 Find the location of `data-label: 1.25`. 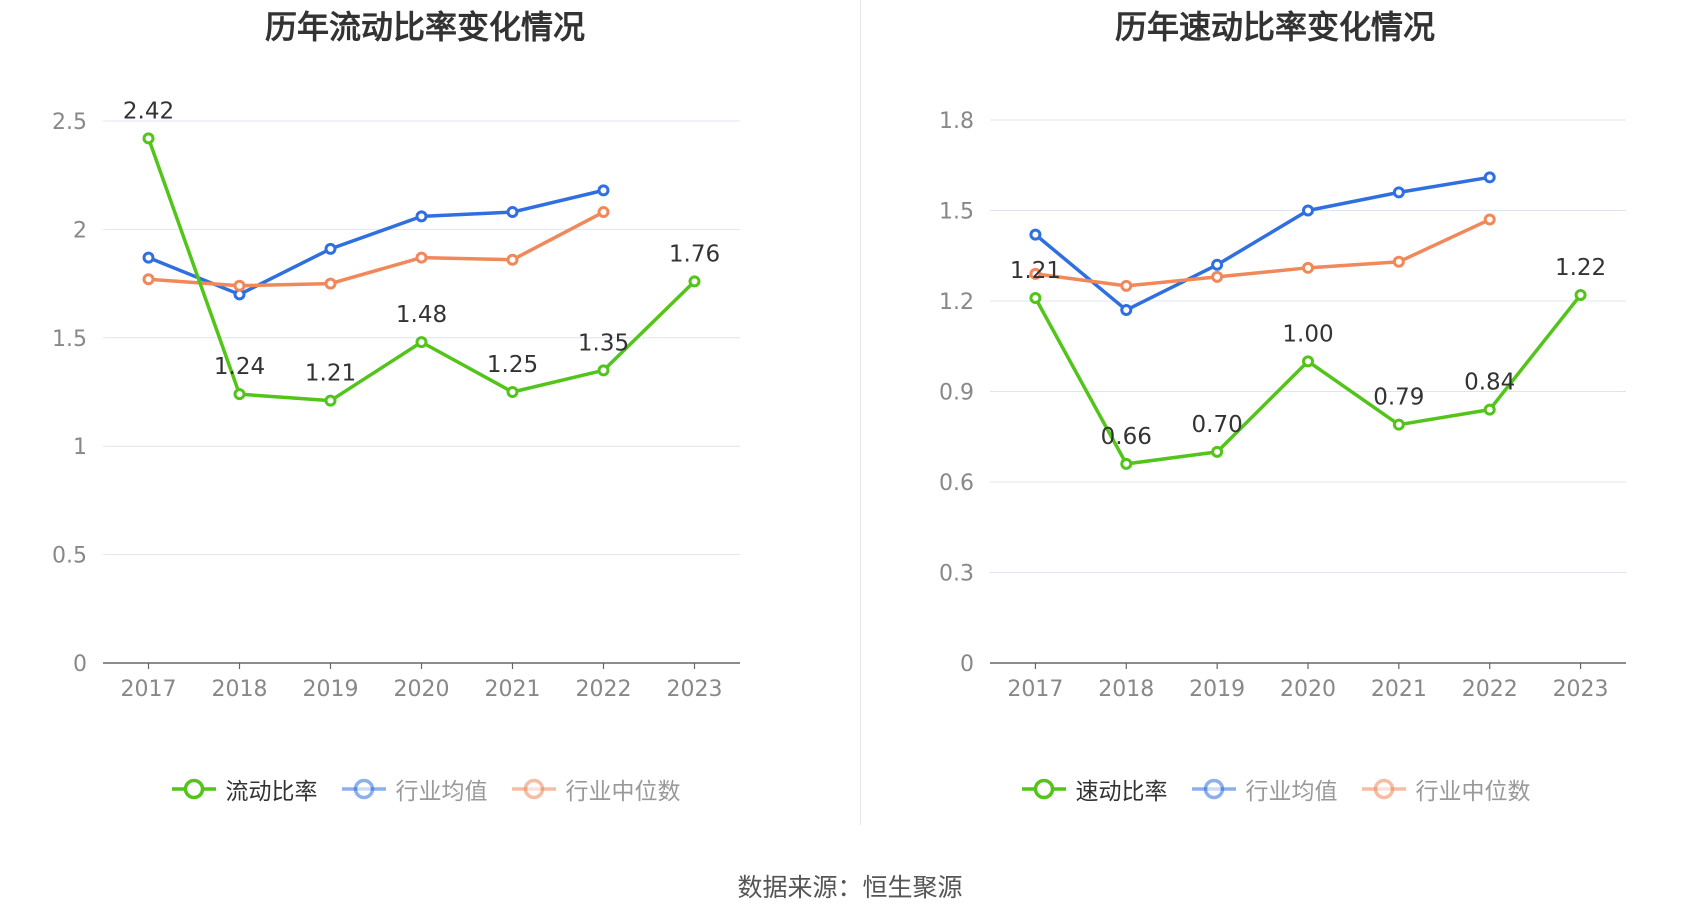

data-label: 1.25 is located at coordinates (512, 365).